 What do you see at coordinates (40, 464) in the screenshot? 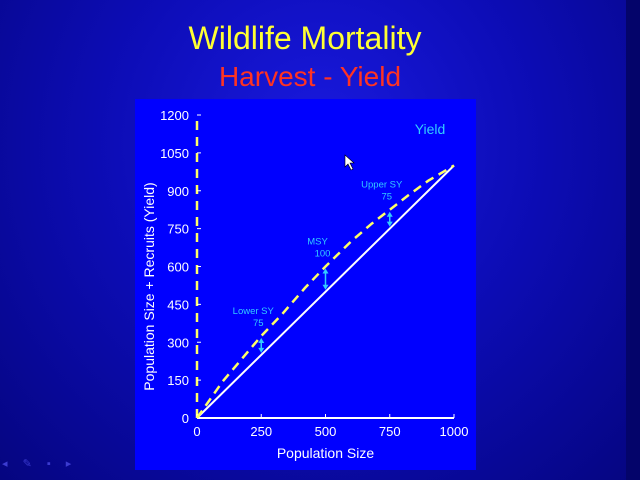
I see `slide-nav-controls: ◂ ✎ ▪ ▸` at bounding box center [40, 464].